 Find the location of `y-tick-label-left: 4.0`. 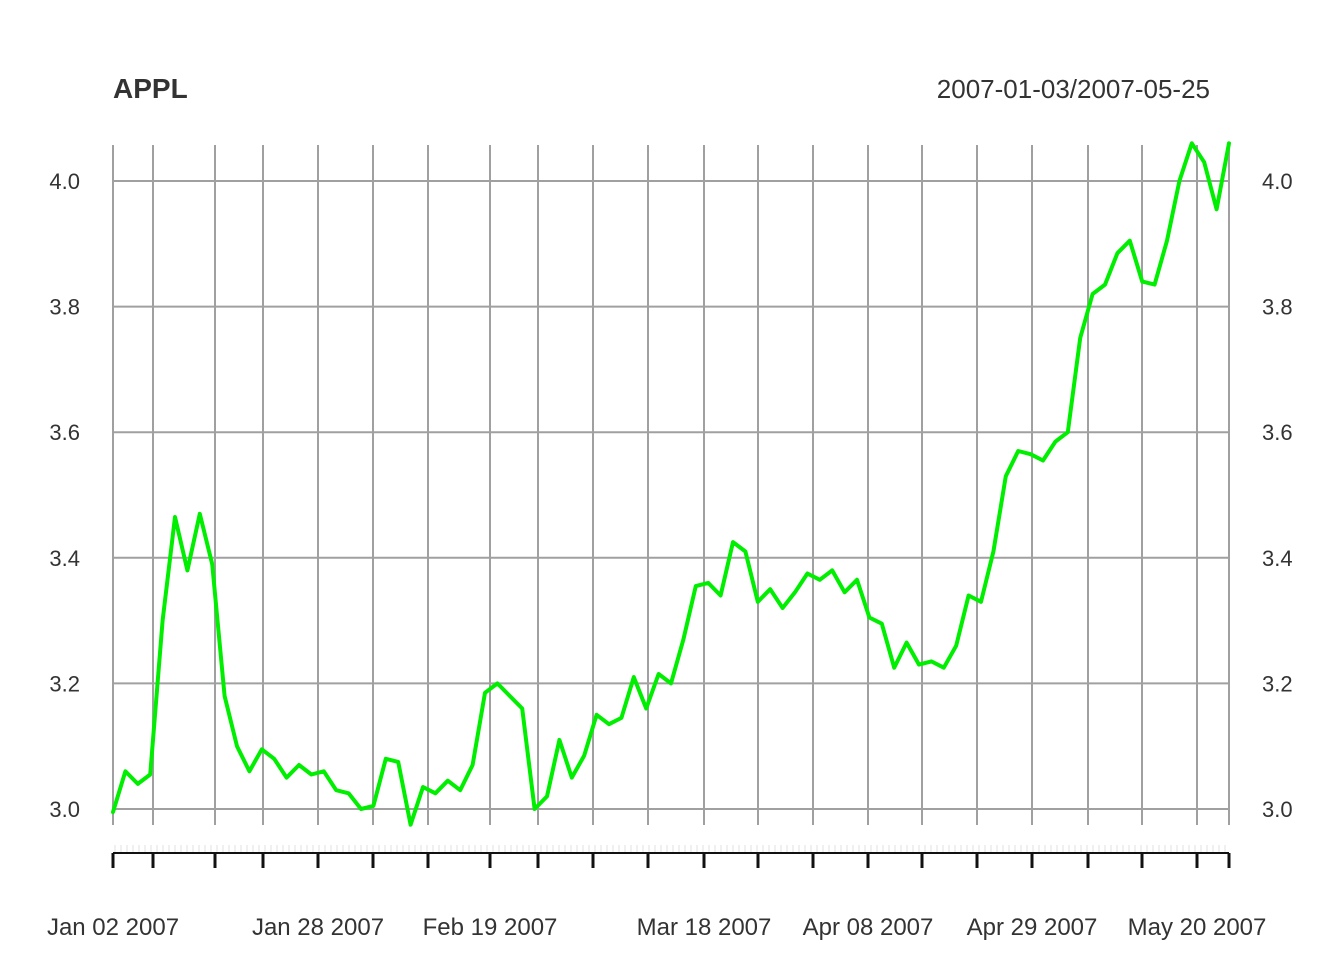

y-tick-label-left: 4.0 is located at coordinates (64, 181).